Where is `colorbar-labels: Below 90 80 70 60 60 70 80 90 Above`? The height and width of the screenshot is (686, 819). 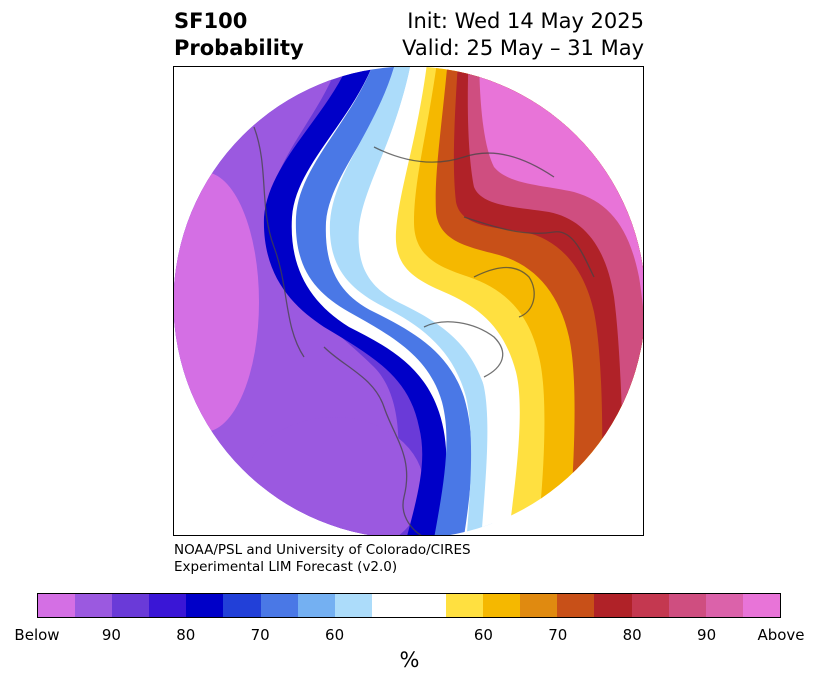 colorbar-labels: Below 90 80 70 60 60 70 80 90 Above is located at coordinates (409, 636).